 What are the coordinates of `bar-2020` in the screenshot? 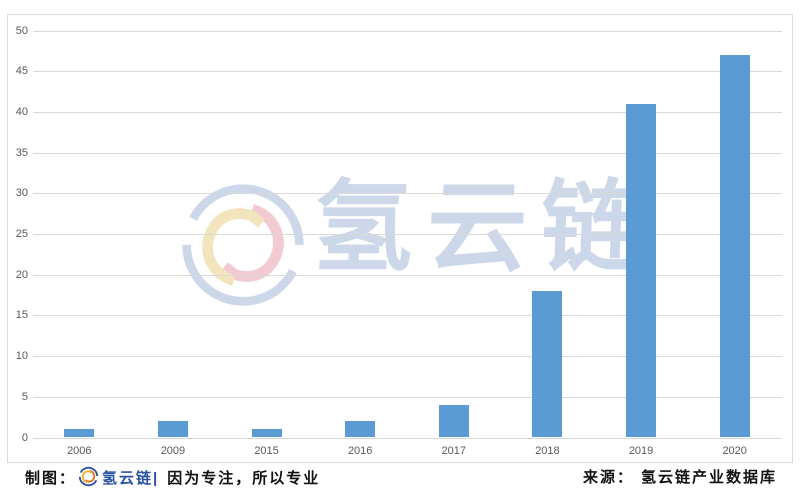 It's located at (734, 246).